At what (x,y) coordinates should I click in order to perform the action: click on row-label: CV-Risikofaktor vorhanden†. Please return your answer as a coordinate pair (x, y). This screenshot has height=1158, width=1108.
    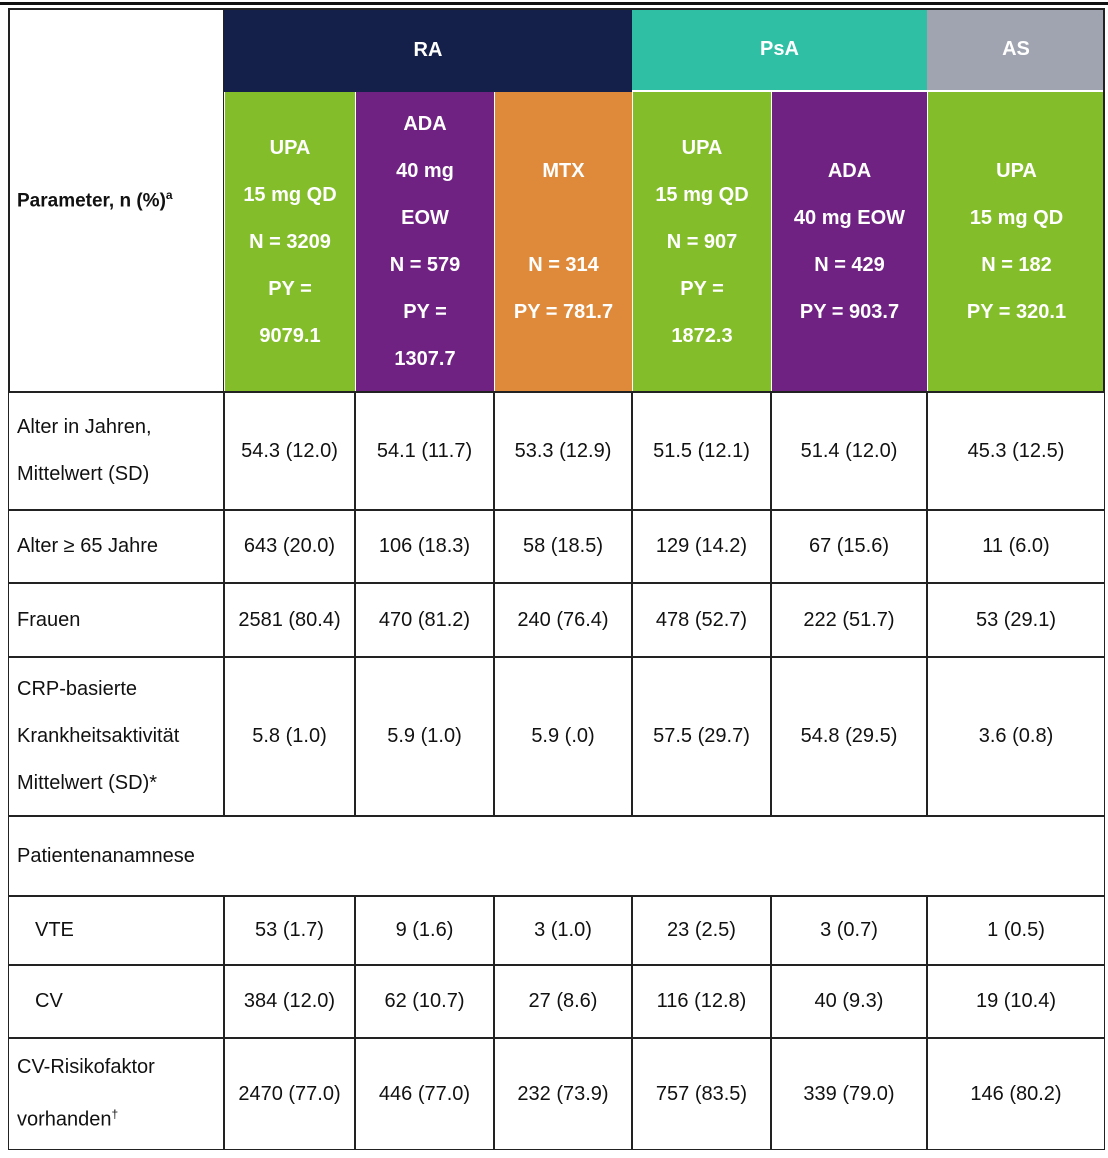
    Looking at the image, I should click on (116, 1094).